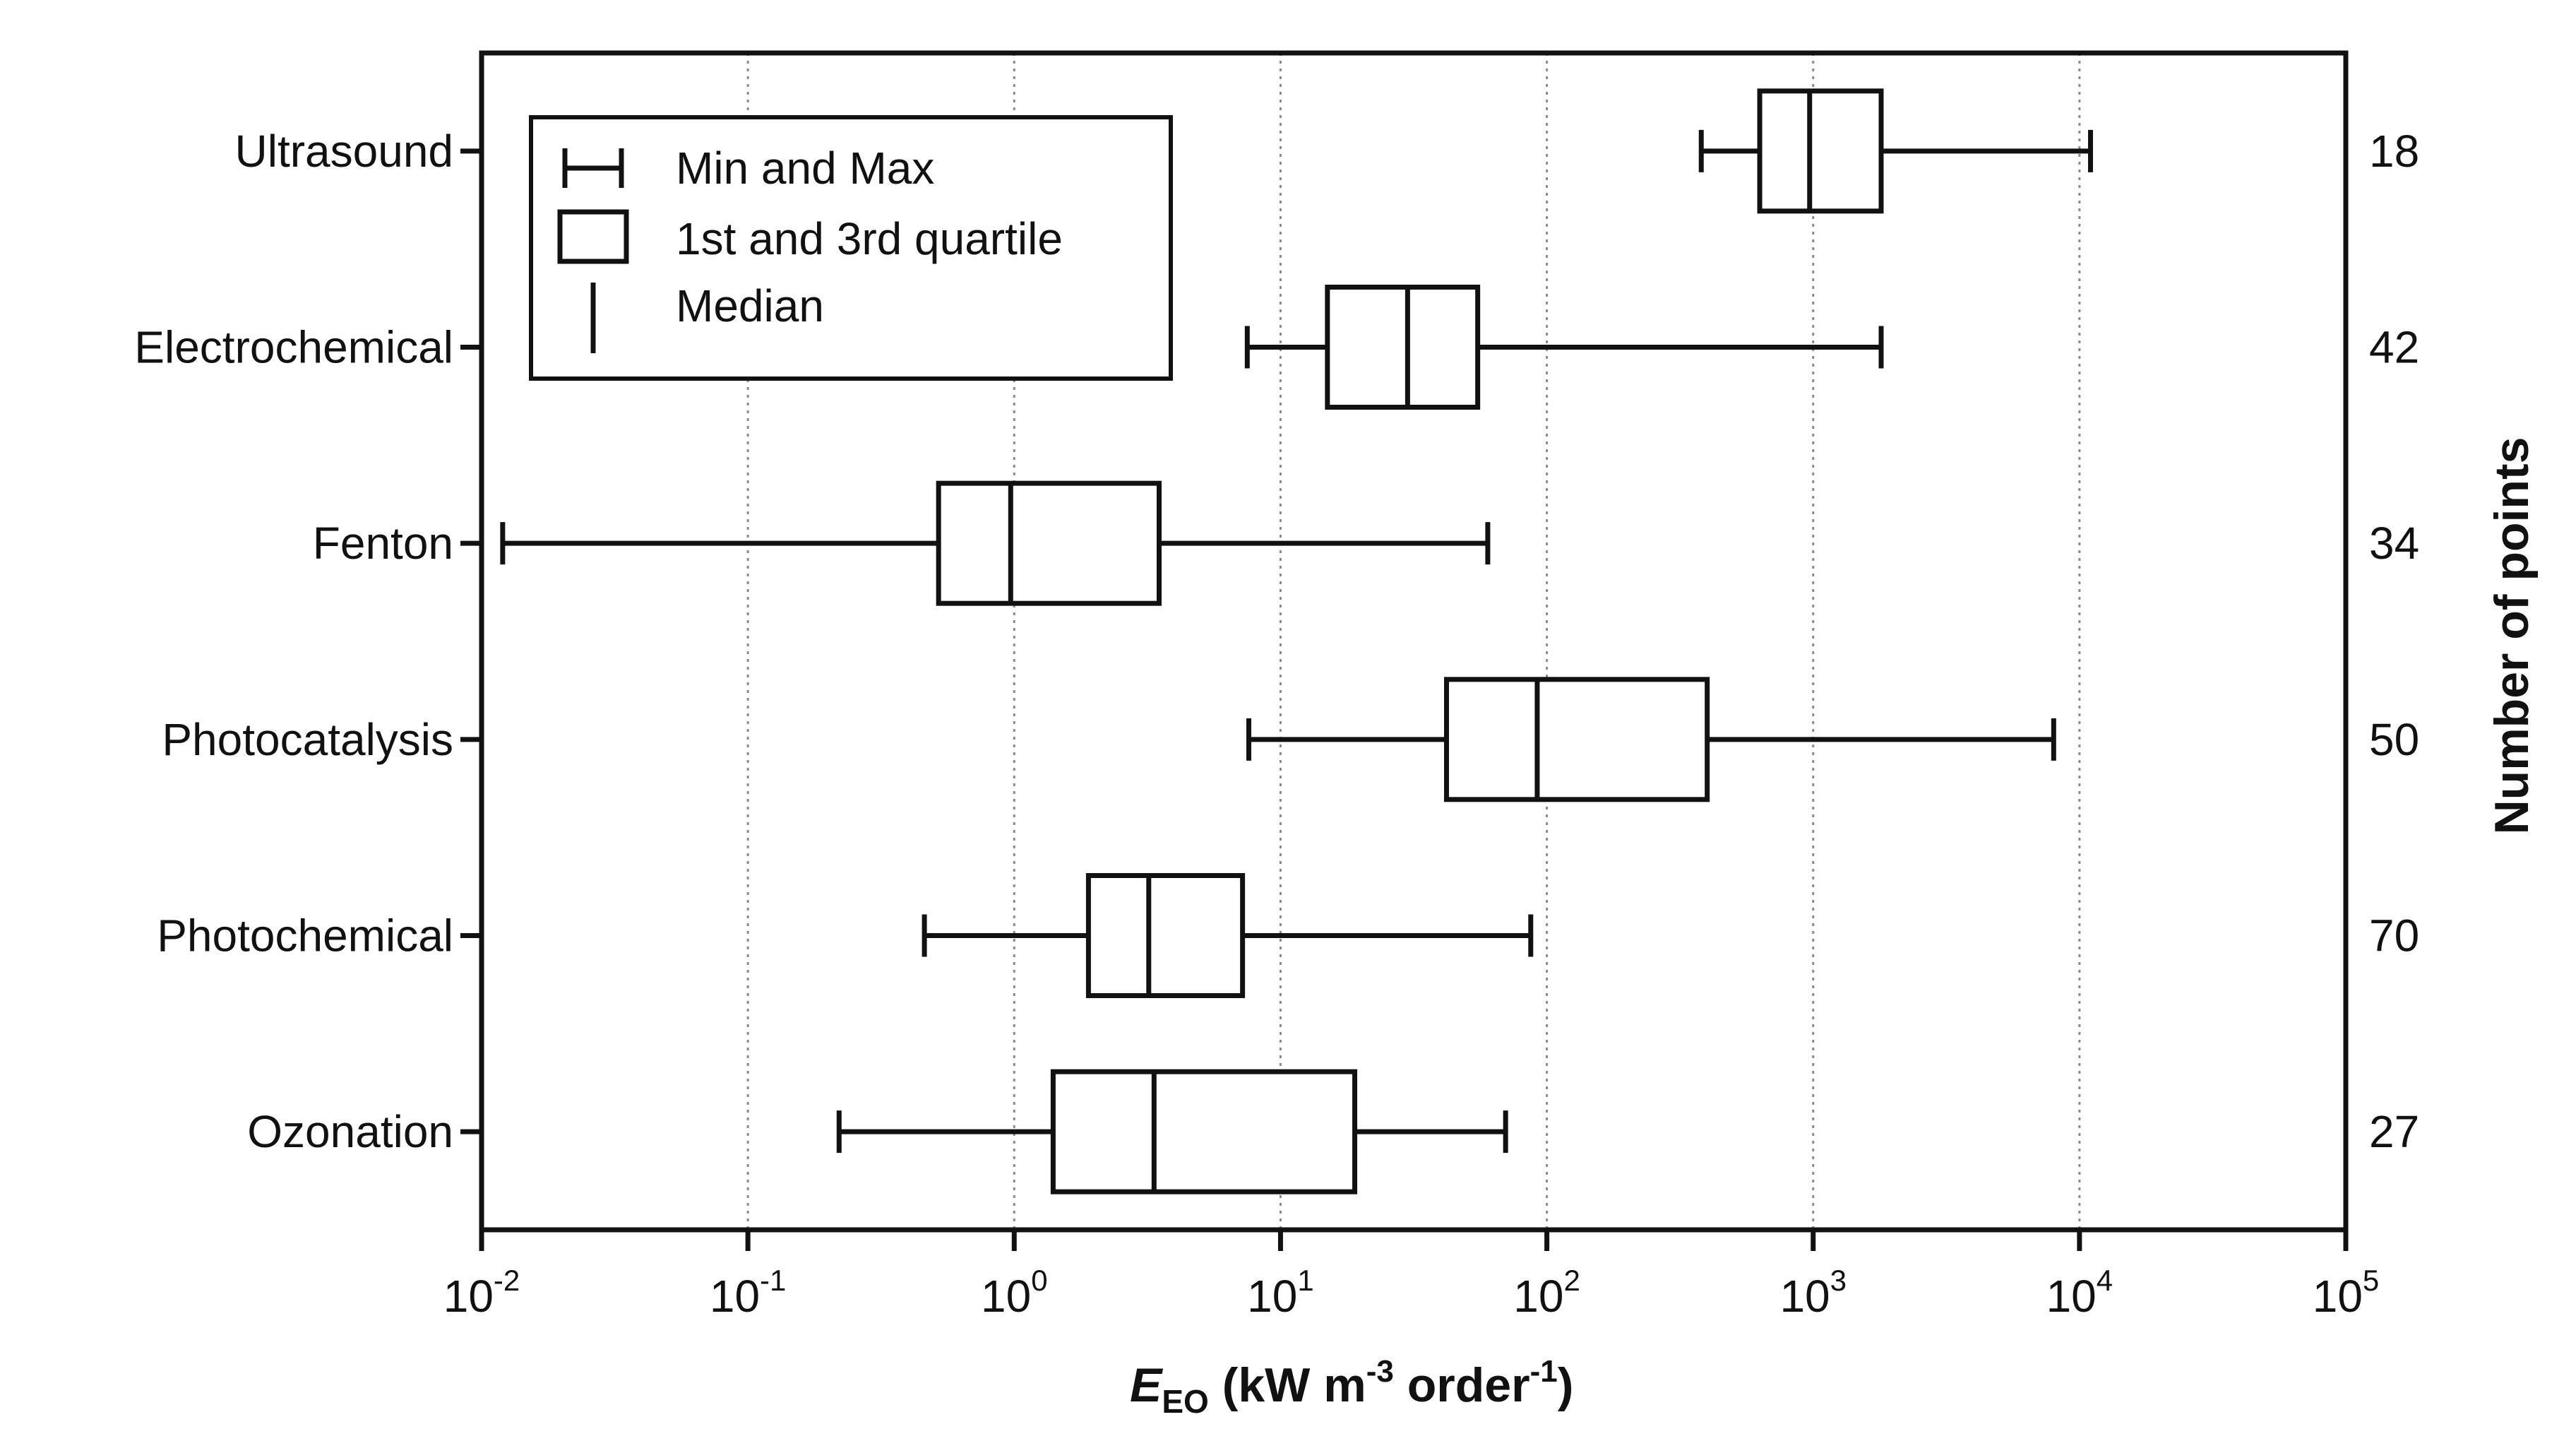 The width and height of the screenshot is (2576, 1441). I want to click on legend: Min and Max 1st and 3rd quartile Median, so click(851, 248).